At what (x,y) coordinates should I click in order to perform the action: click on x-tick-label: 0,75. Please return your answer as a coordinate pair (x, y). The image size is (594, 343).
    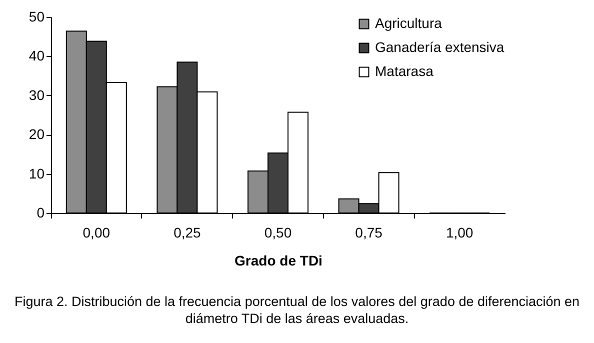
    Looking at the image, I should click on (369, 232).